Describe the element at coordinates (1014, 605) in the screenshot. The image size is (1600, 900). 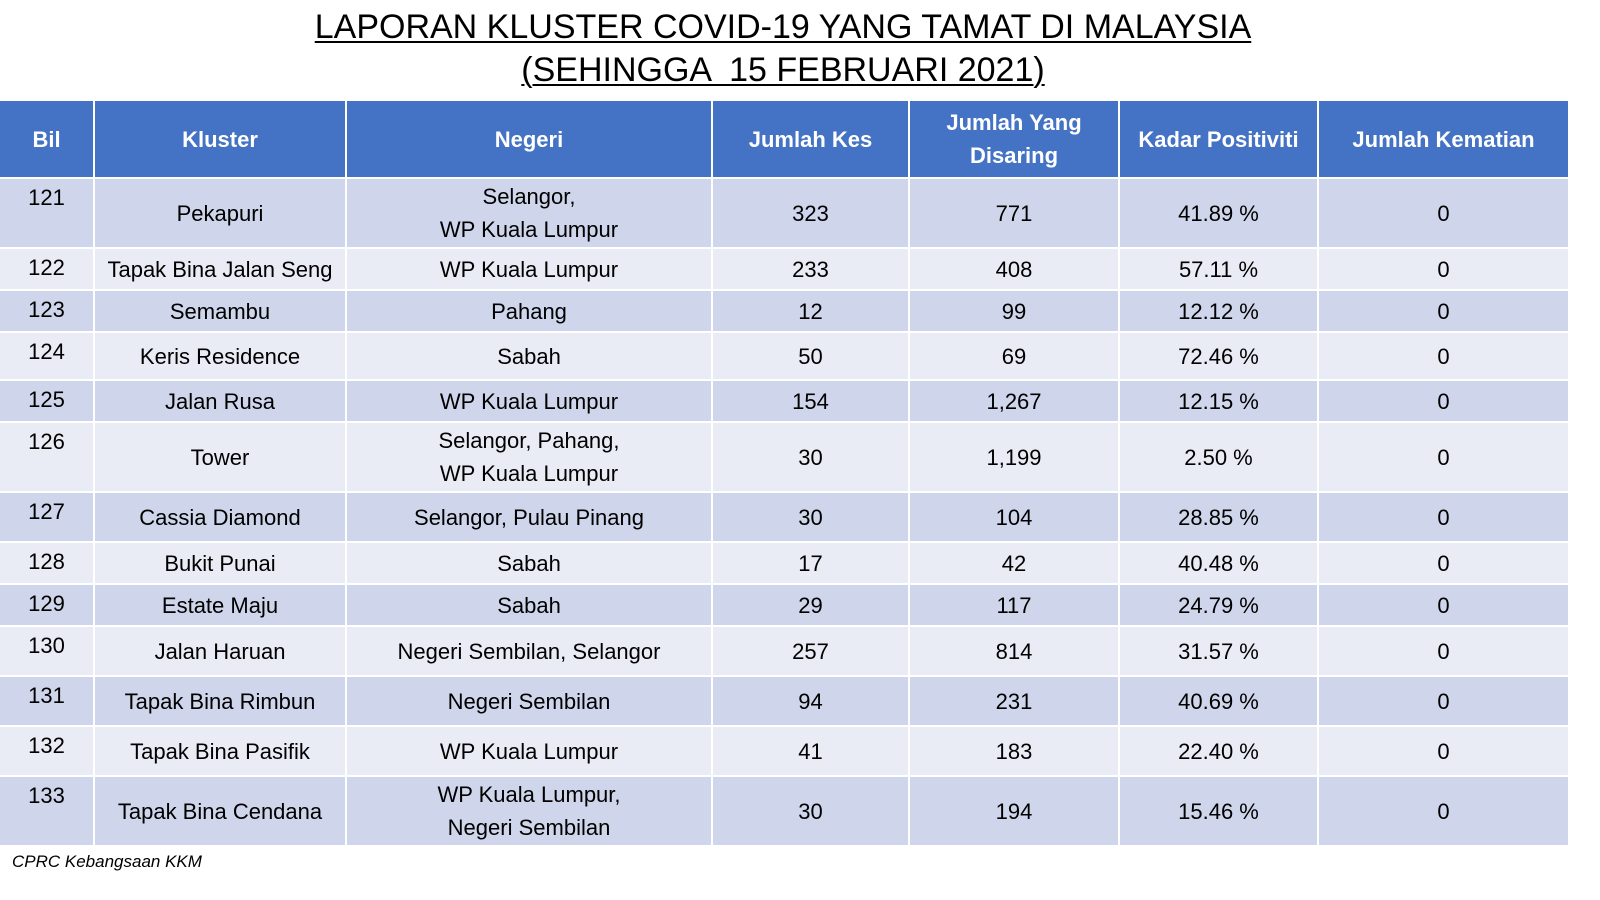
I see `cell-jumlah-disaring: 117` at that location.